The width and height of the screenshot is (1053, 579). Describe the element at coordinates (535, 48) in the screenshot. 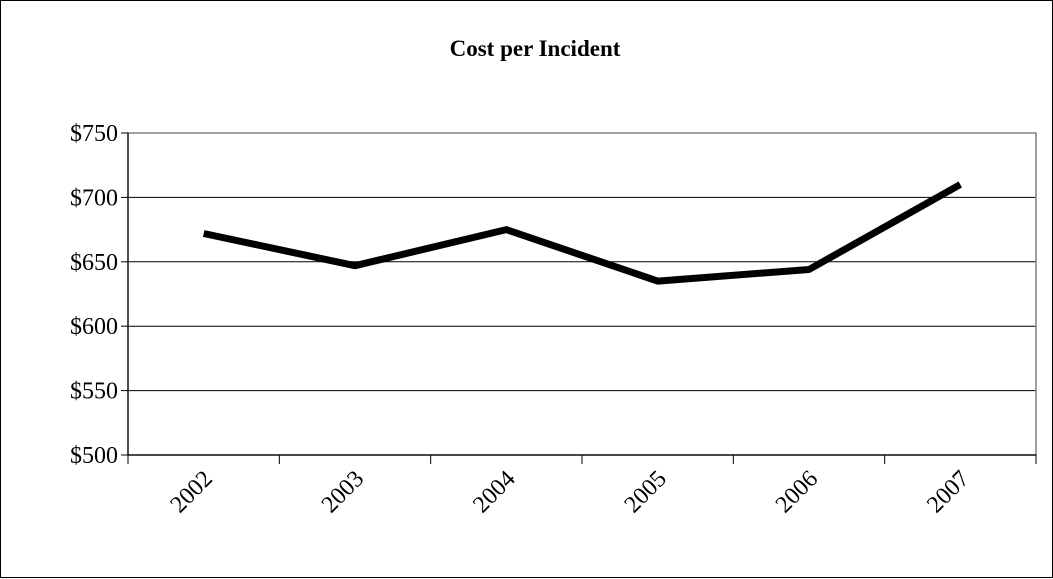

I see `chart-title: Cost per Incident` at that location.